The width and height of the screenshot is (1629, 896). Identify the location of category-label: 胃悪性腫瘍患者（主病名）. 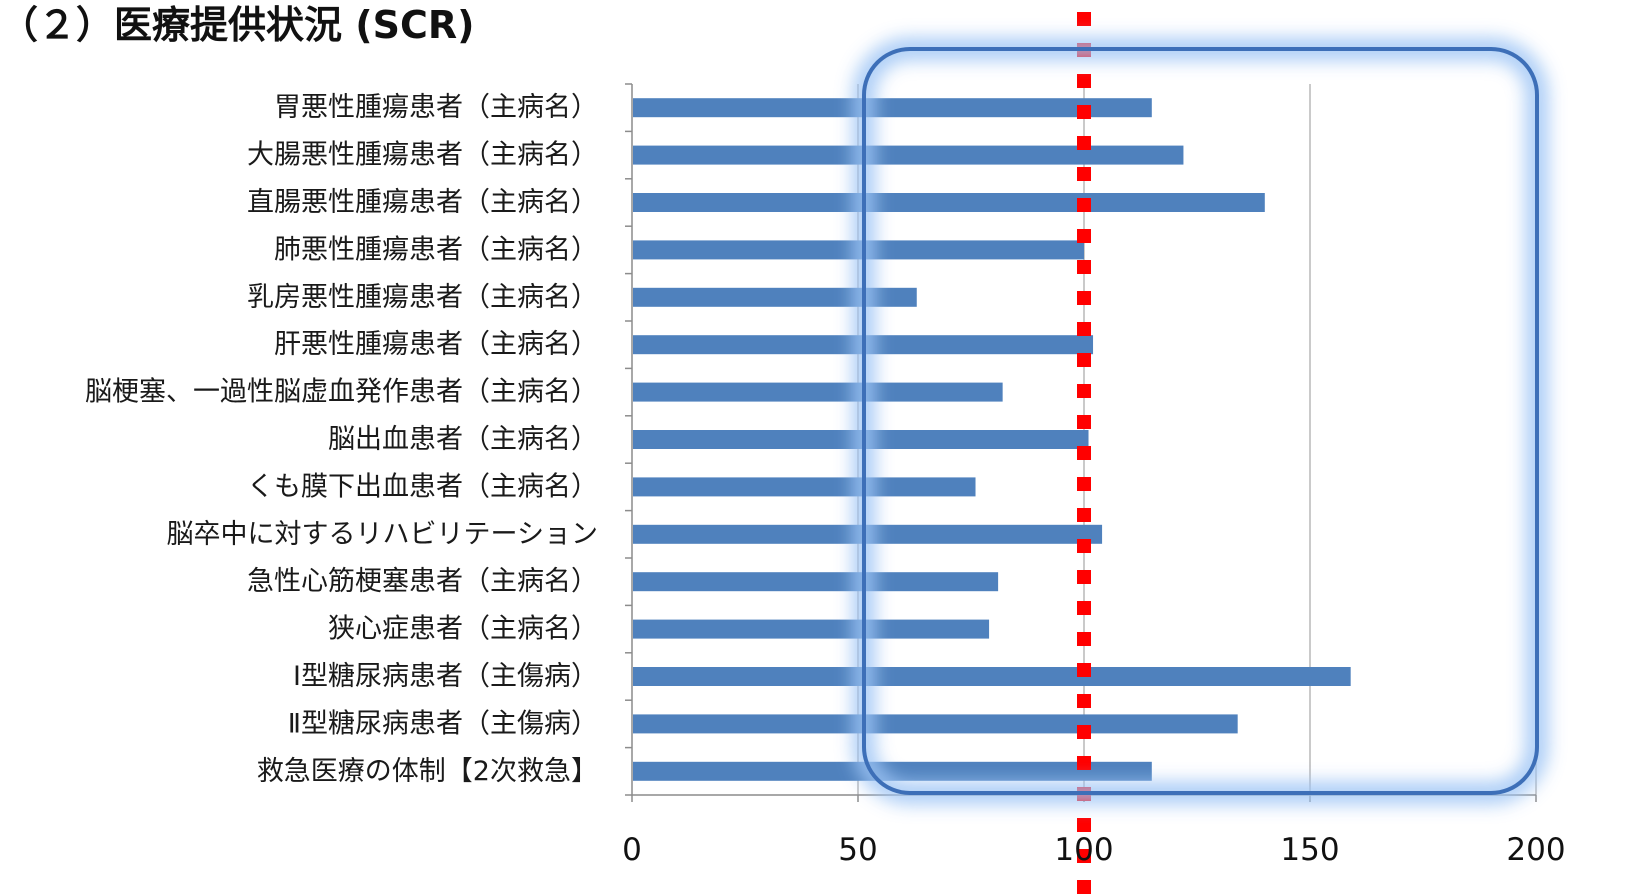
(436, 107).